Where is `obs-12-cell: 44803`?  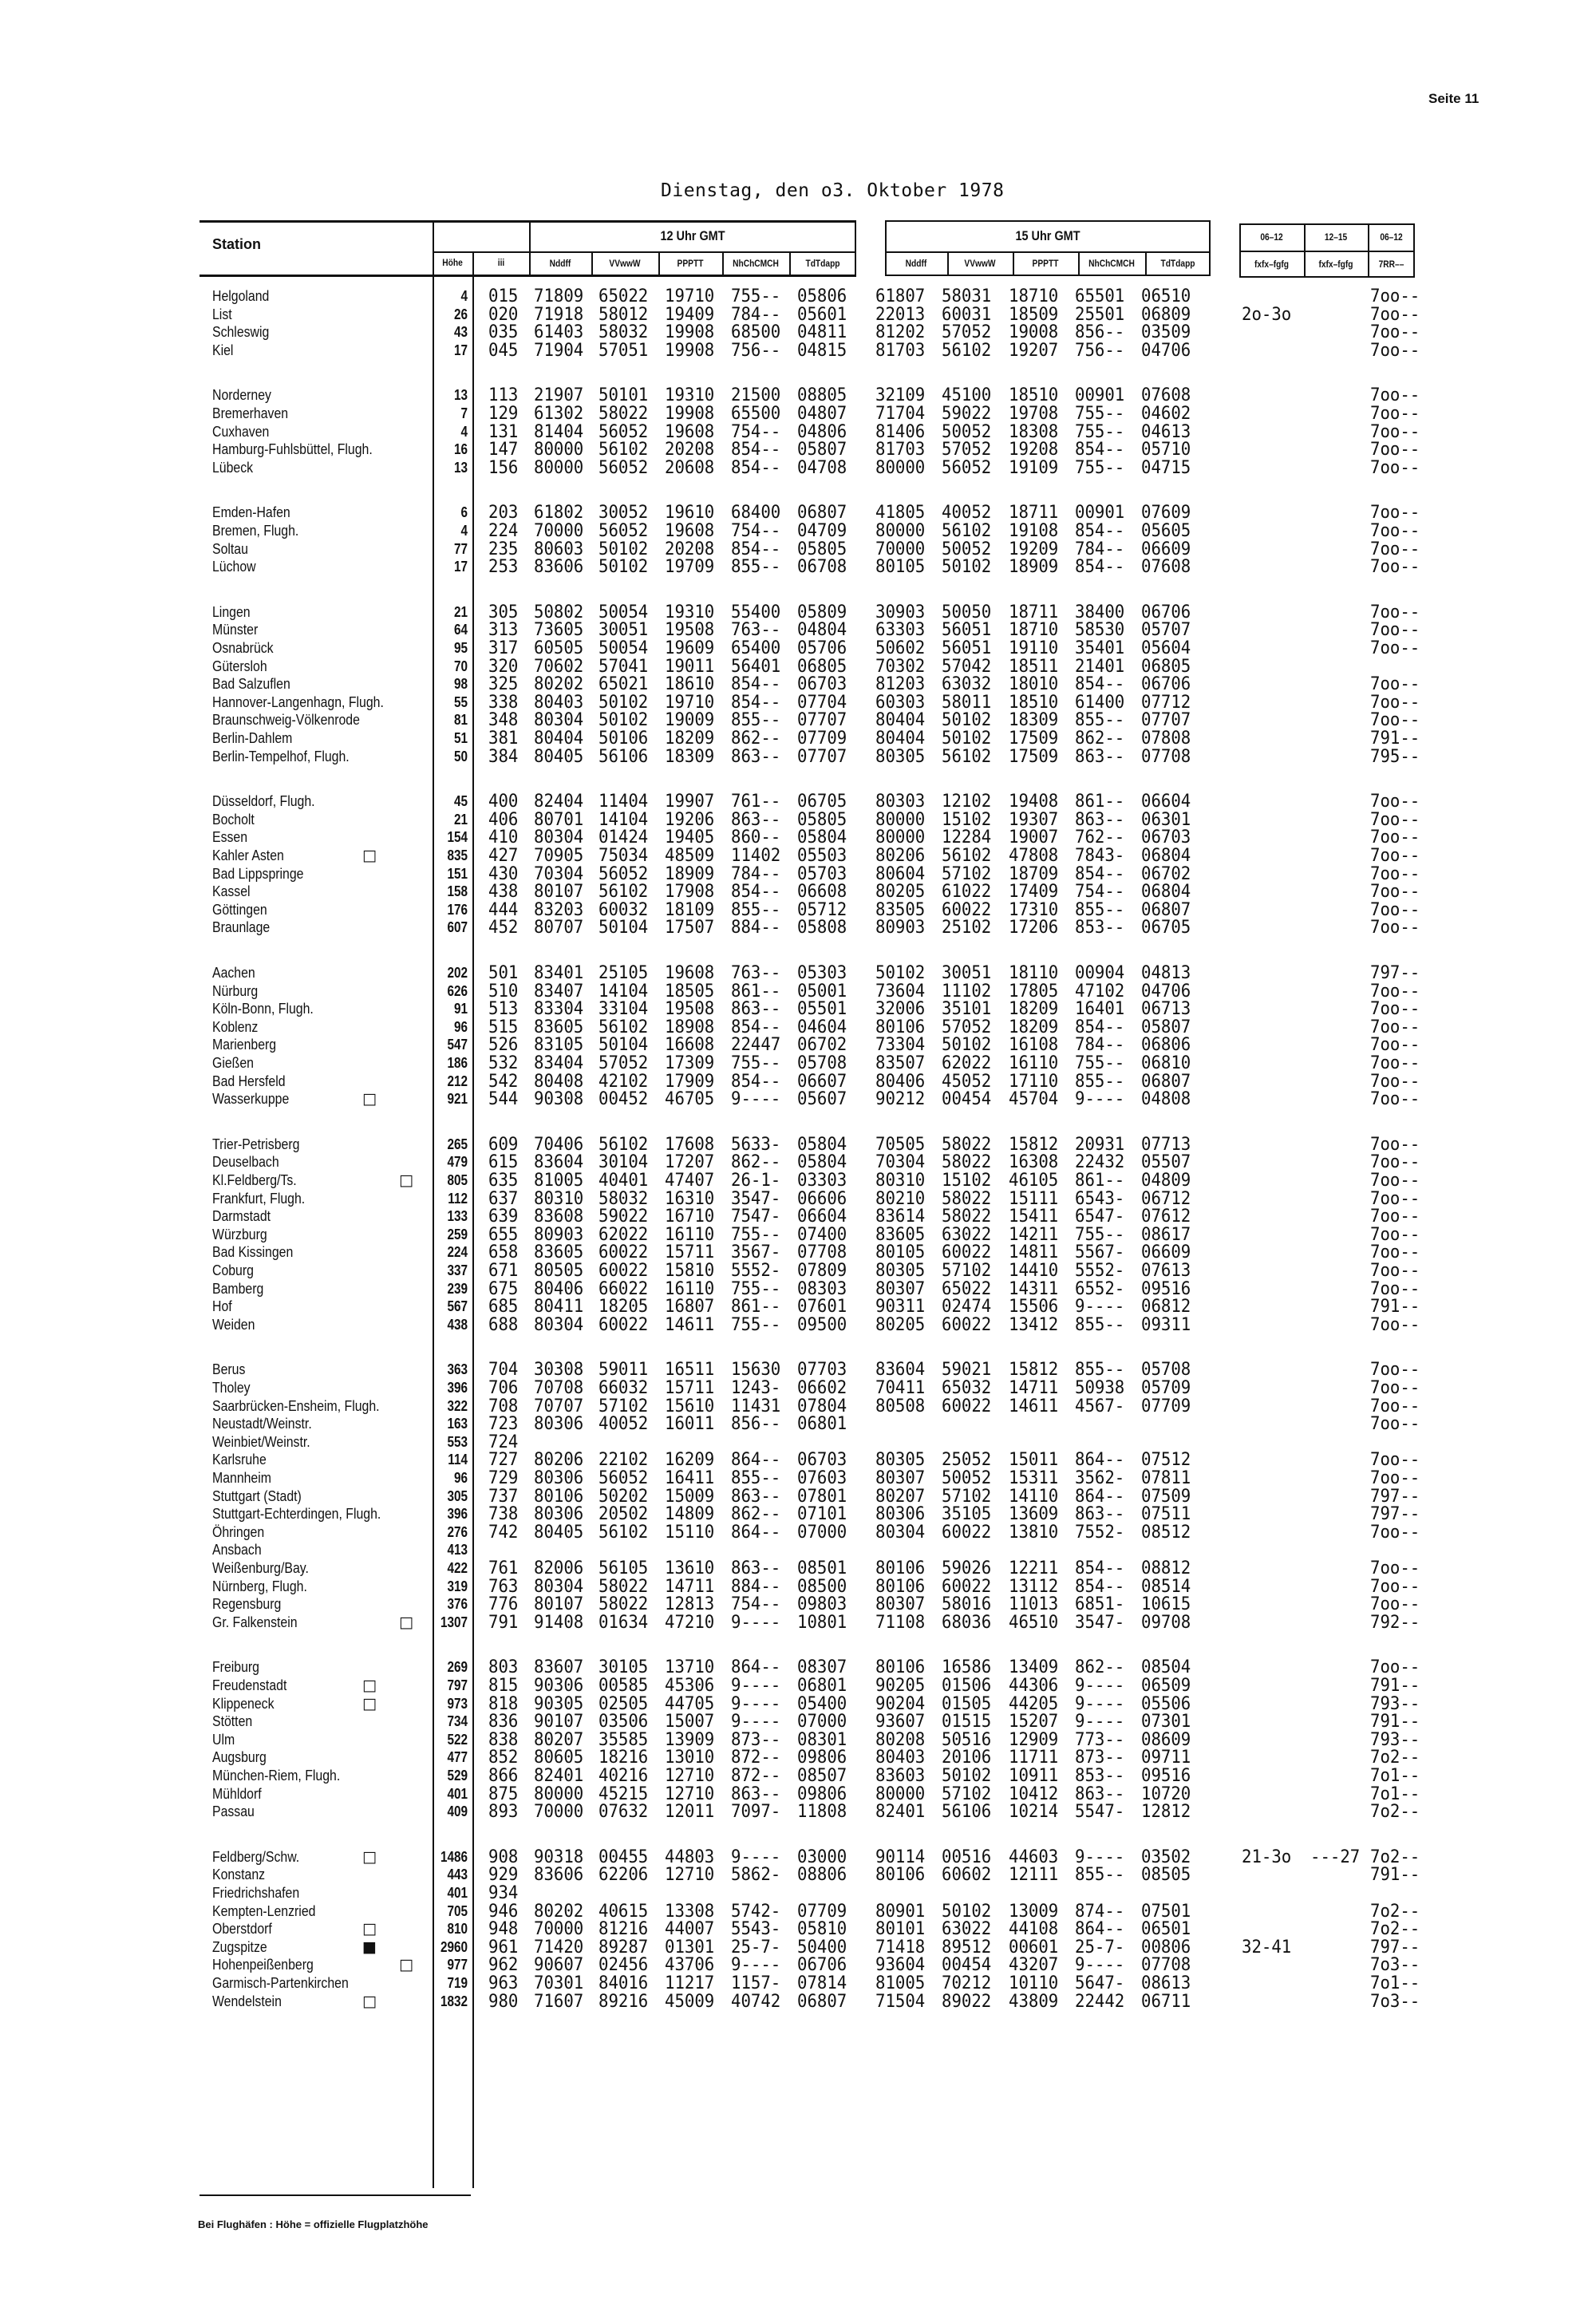
obs-12-cell: 44803 is located at coordinates (690, 1857).